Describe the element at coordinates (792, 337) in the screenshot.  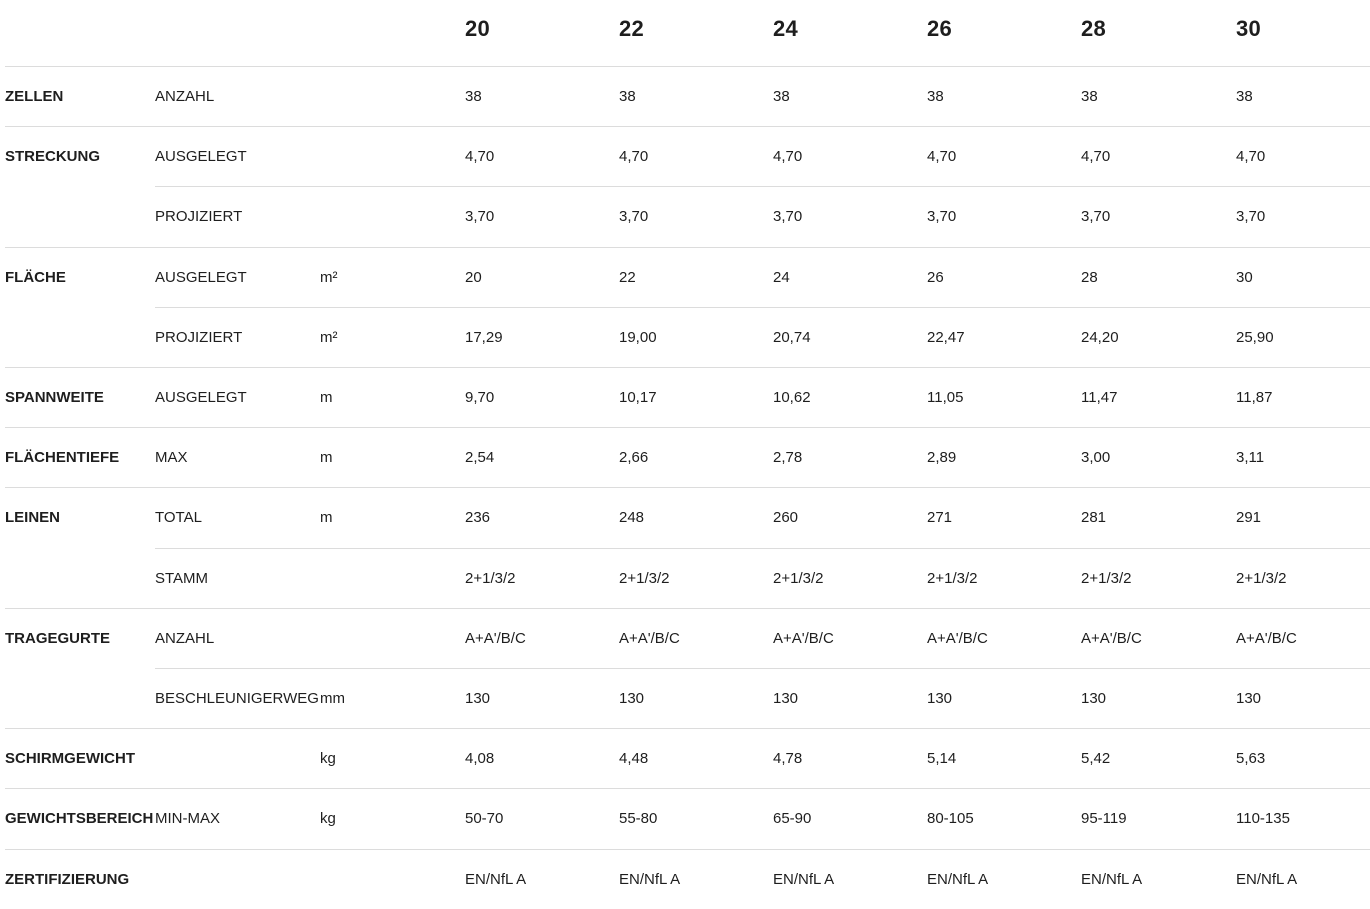
I see `value-cell: 20,74` at that location.